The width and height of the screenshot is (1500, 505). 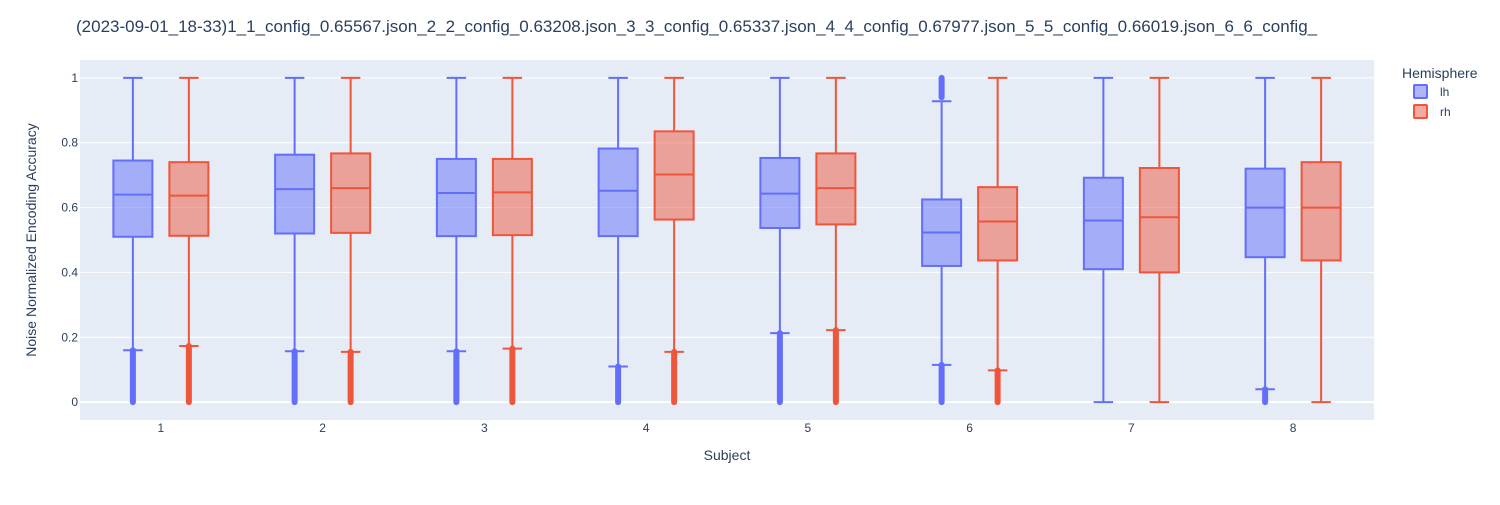 I want to click on y-tick-label: 0.6, so click(x=69, y=208).